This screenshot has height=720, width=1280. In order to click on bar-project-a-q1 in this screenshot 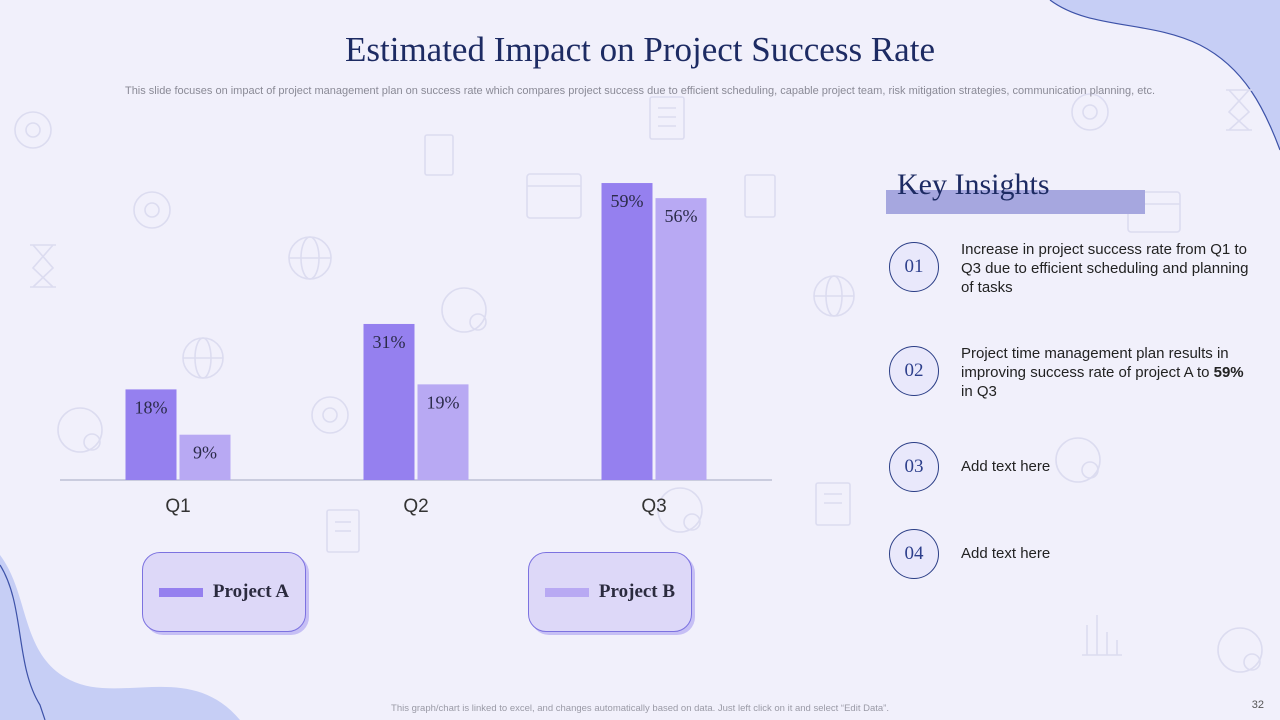, I will do `click(151, 434)`.